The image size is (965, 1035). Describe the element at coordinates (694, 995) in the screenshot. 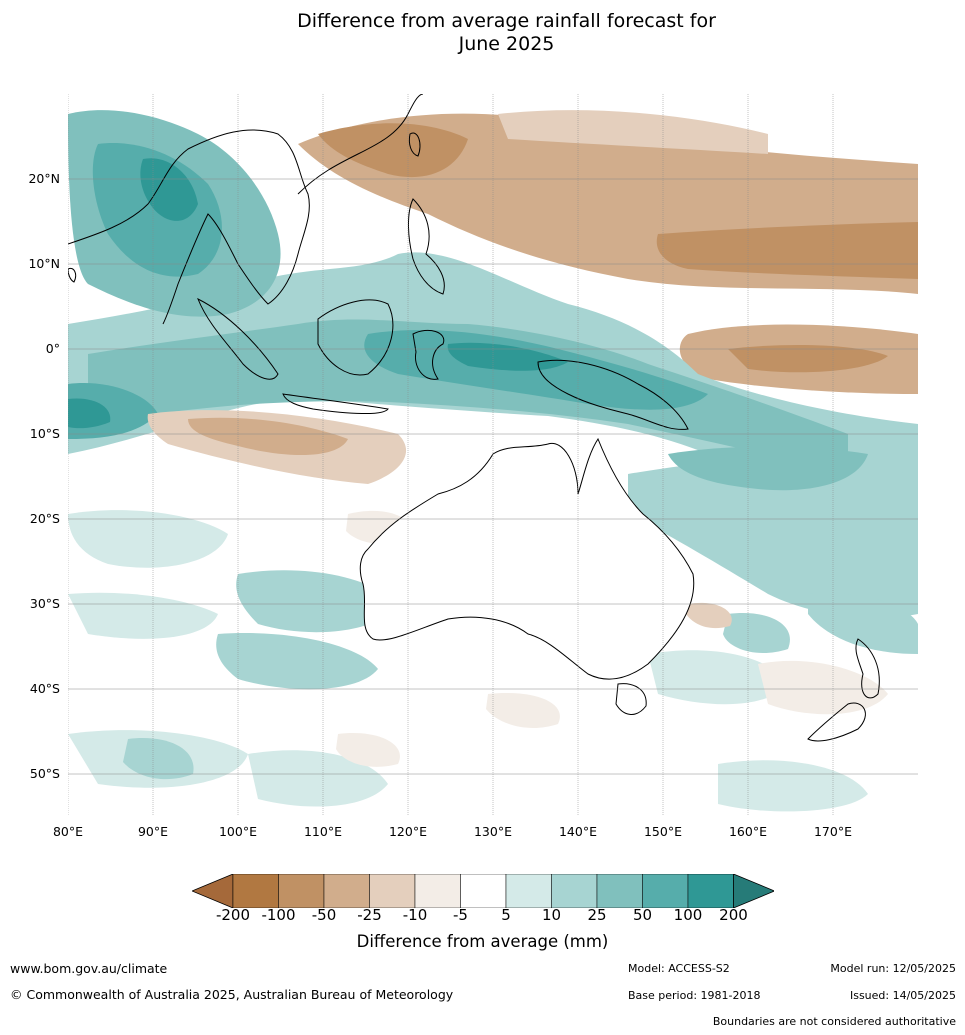

I see `base-period-text: Base period: 1981-2018` at that location.